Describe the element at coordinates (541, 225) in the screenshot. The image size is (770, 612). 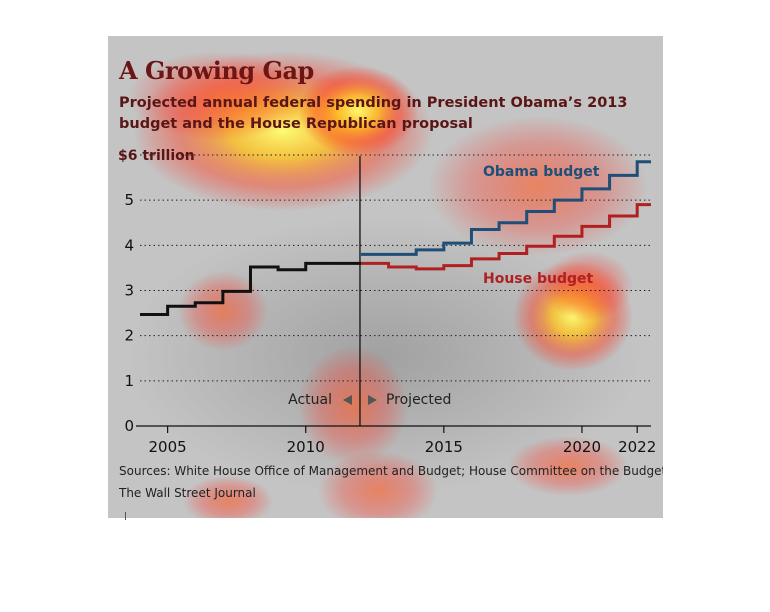
I see `series-labels: Obama budget House budget` at that location.